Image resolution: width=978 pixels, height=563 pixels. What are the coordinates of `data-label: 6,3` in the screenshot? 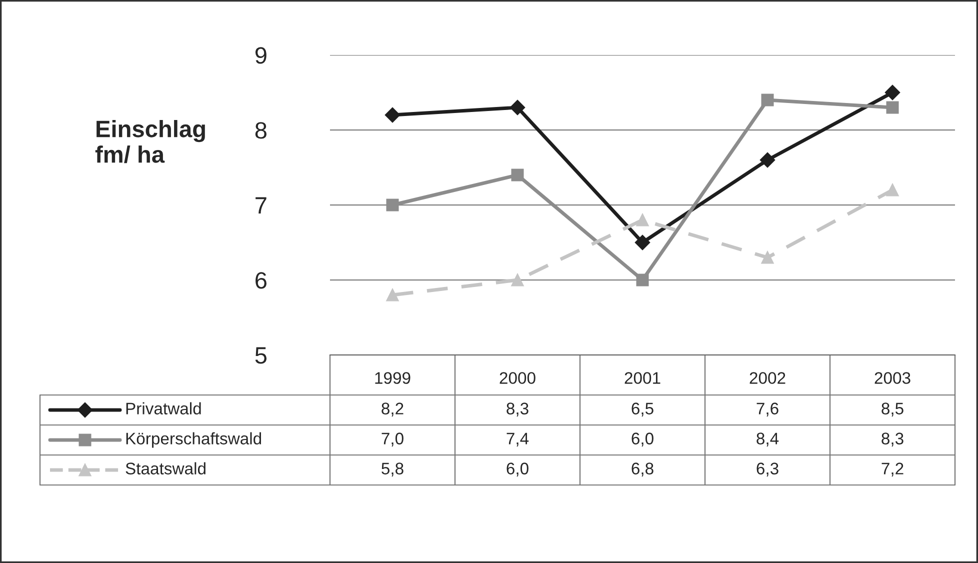 It's located at (767, 469).